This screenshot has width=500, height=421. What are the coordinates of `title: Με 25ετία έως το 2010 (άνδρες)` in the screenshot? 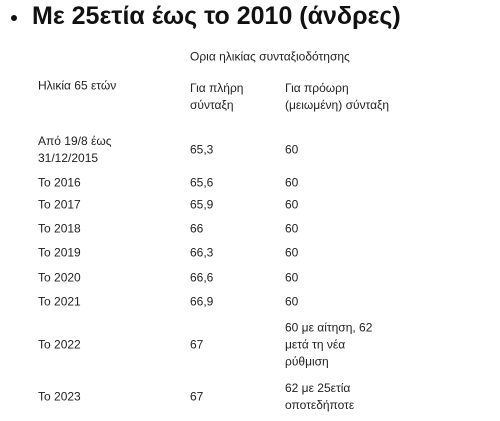 It's located at (216, 16).